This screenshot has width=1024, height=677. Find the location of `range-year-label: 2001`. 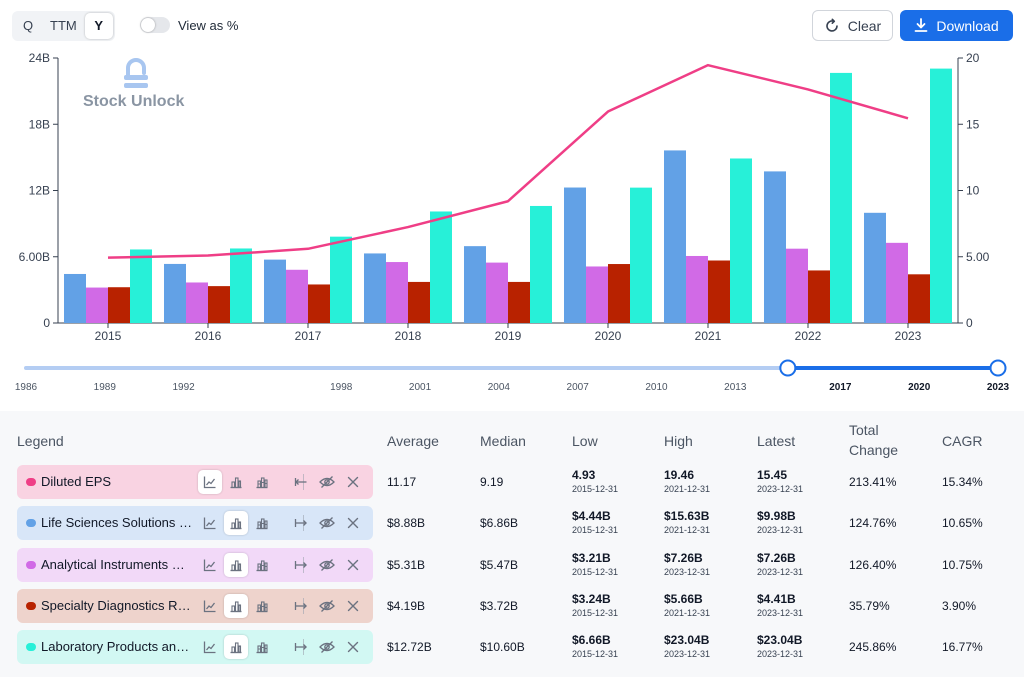

range-year-label: 2001 is located at coordinates (420, 387).